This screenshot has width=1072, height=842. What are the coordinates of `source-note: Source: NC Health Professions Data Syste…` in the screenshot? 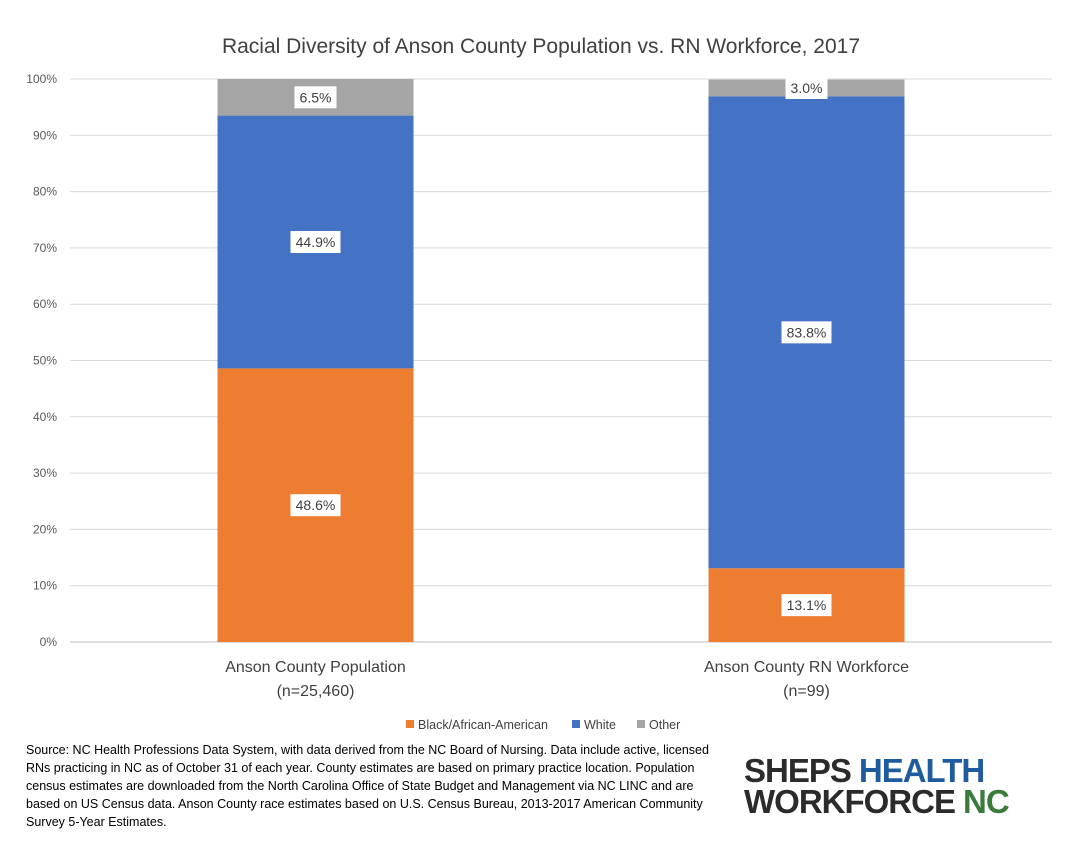 It's located at (367, 786).